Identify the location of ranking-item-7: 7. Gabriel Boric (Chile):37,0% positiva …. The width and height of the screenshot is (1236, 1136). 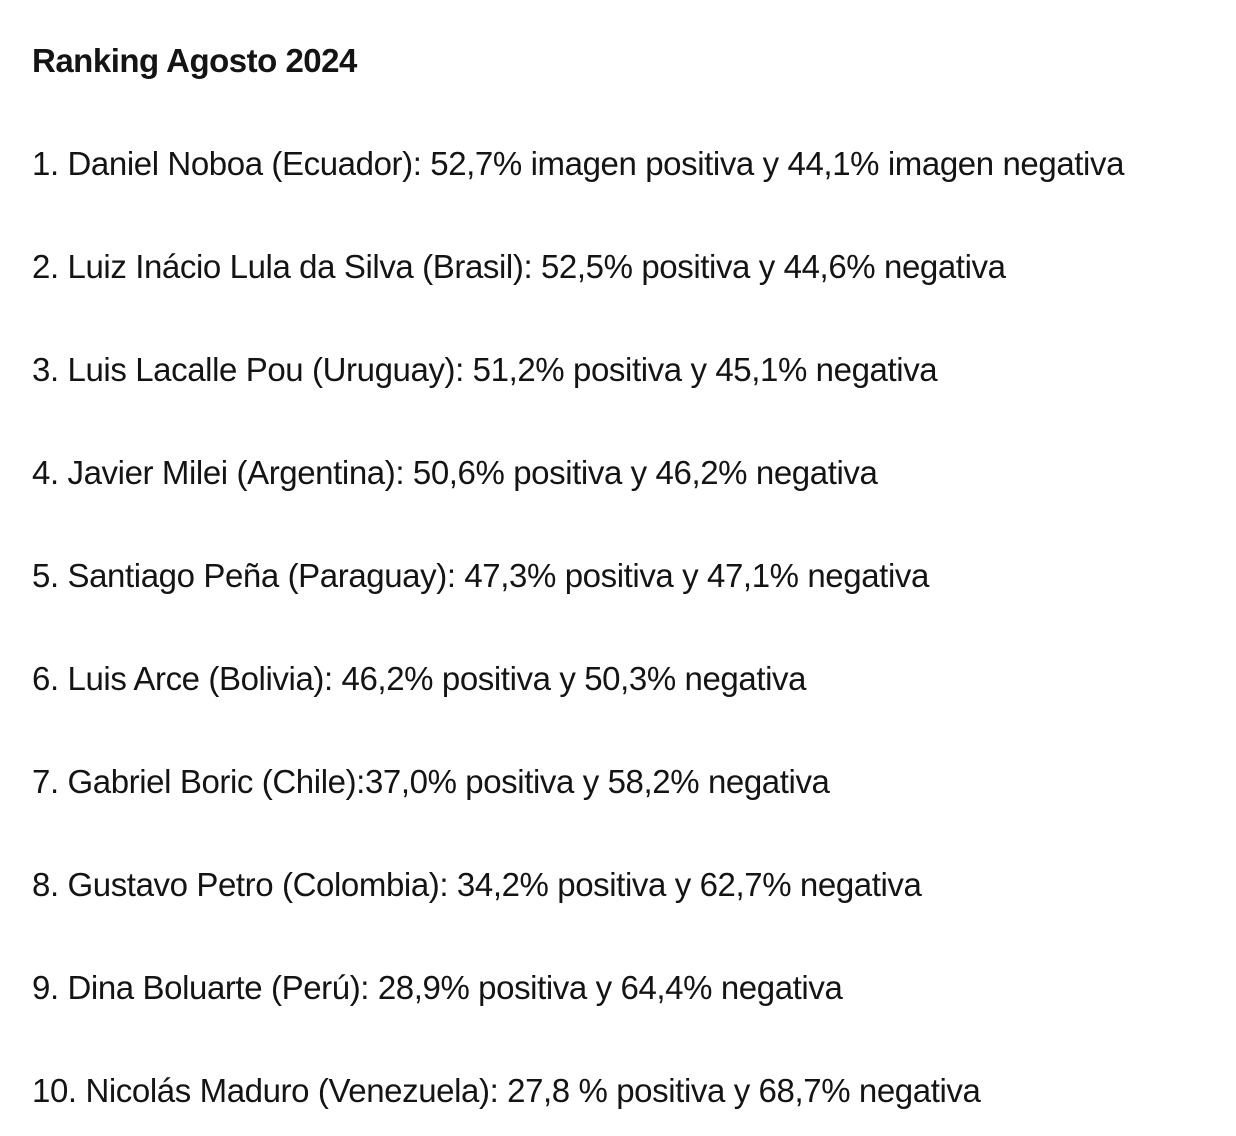
(431, 781).